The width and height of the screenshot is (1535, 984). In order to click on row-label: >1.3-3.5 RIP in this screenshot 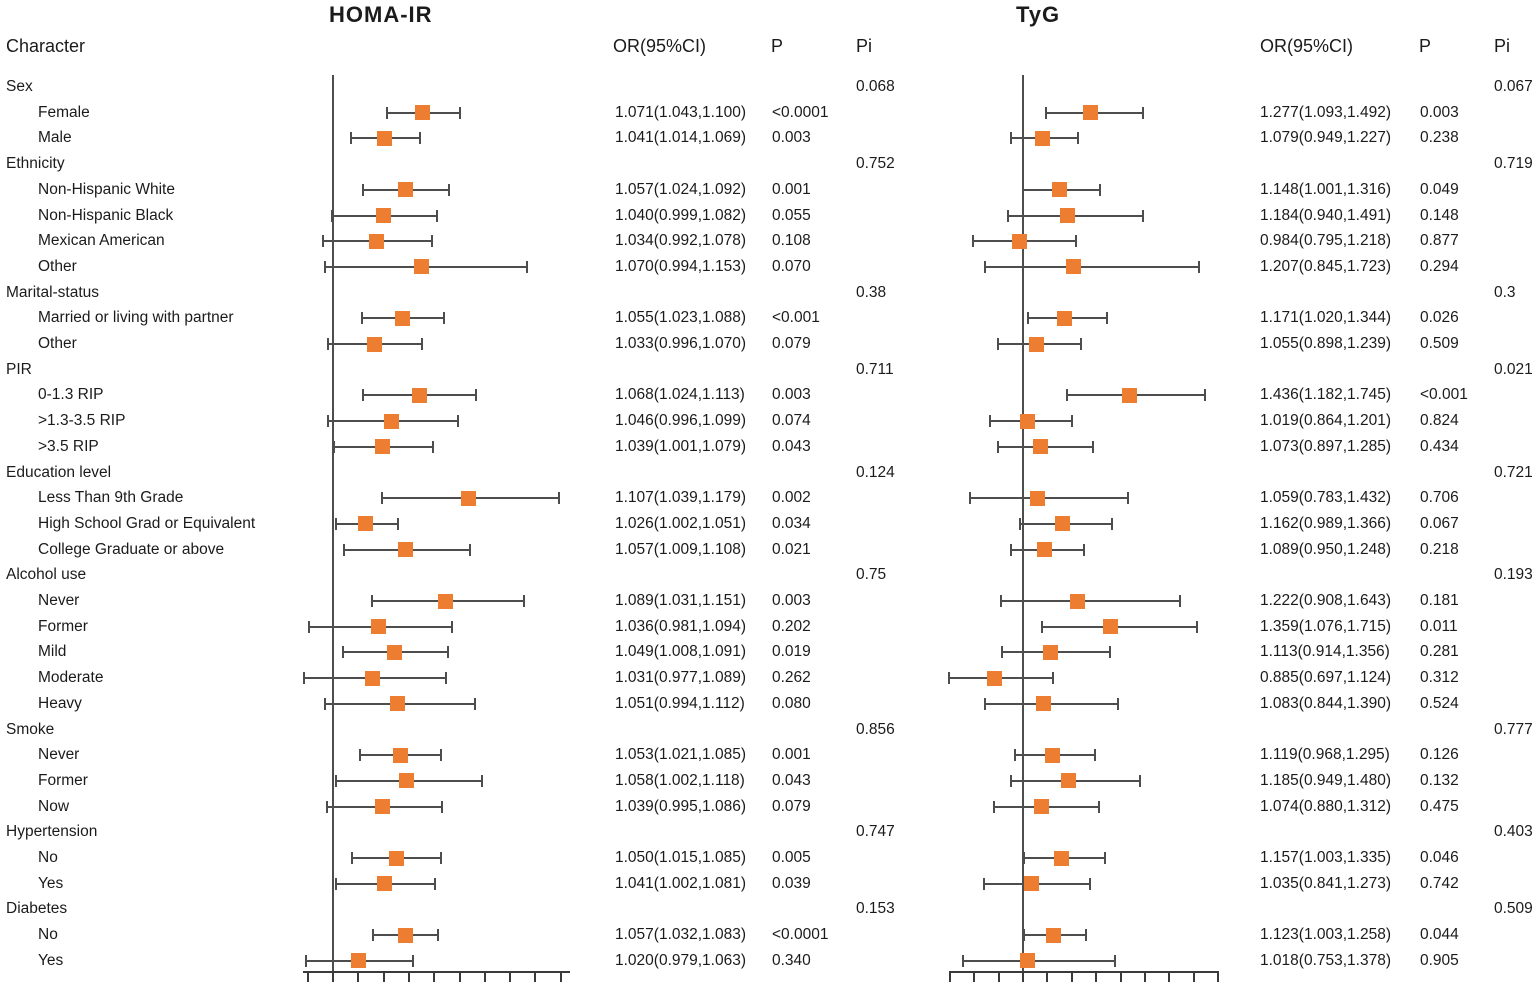, I will do `click(82, 421)`.